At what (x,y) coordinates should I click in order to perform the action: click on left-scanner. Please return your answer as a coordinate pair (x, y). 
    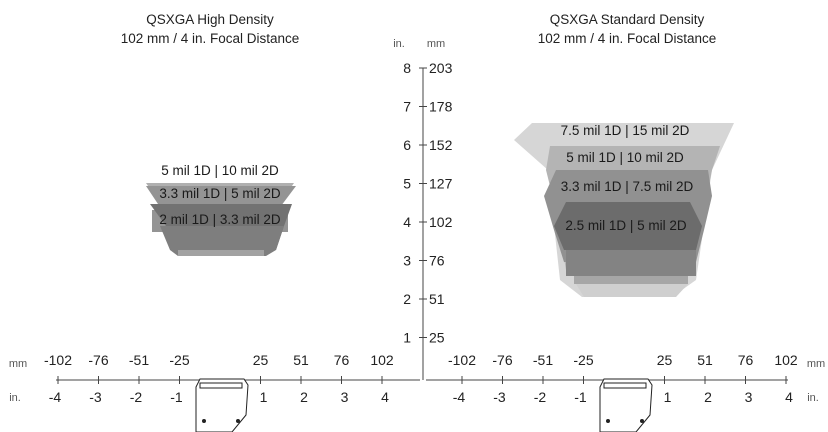
    Looking at the image, I should click on (222, 405).